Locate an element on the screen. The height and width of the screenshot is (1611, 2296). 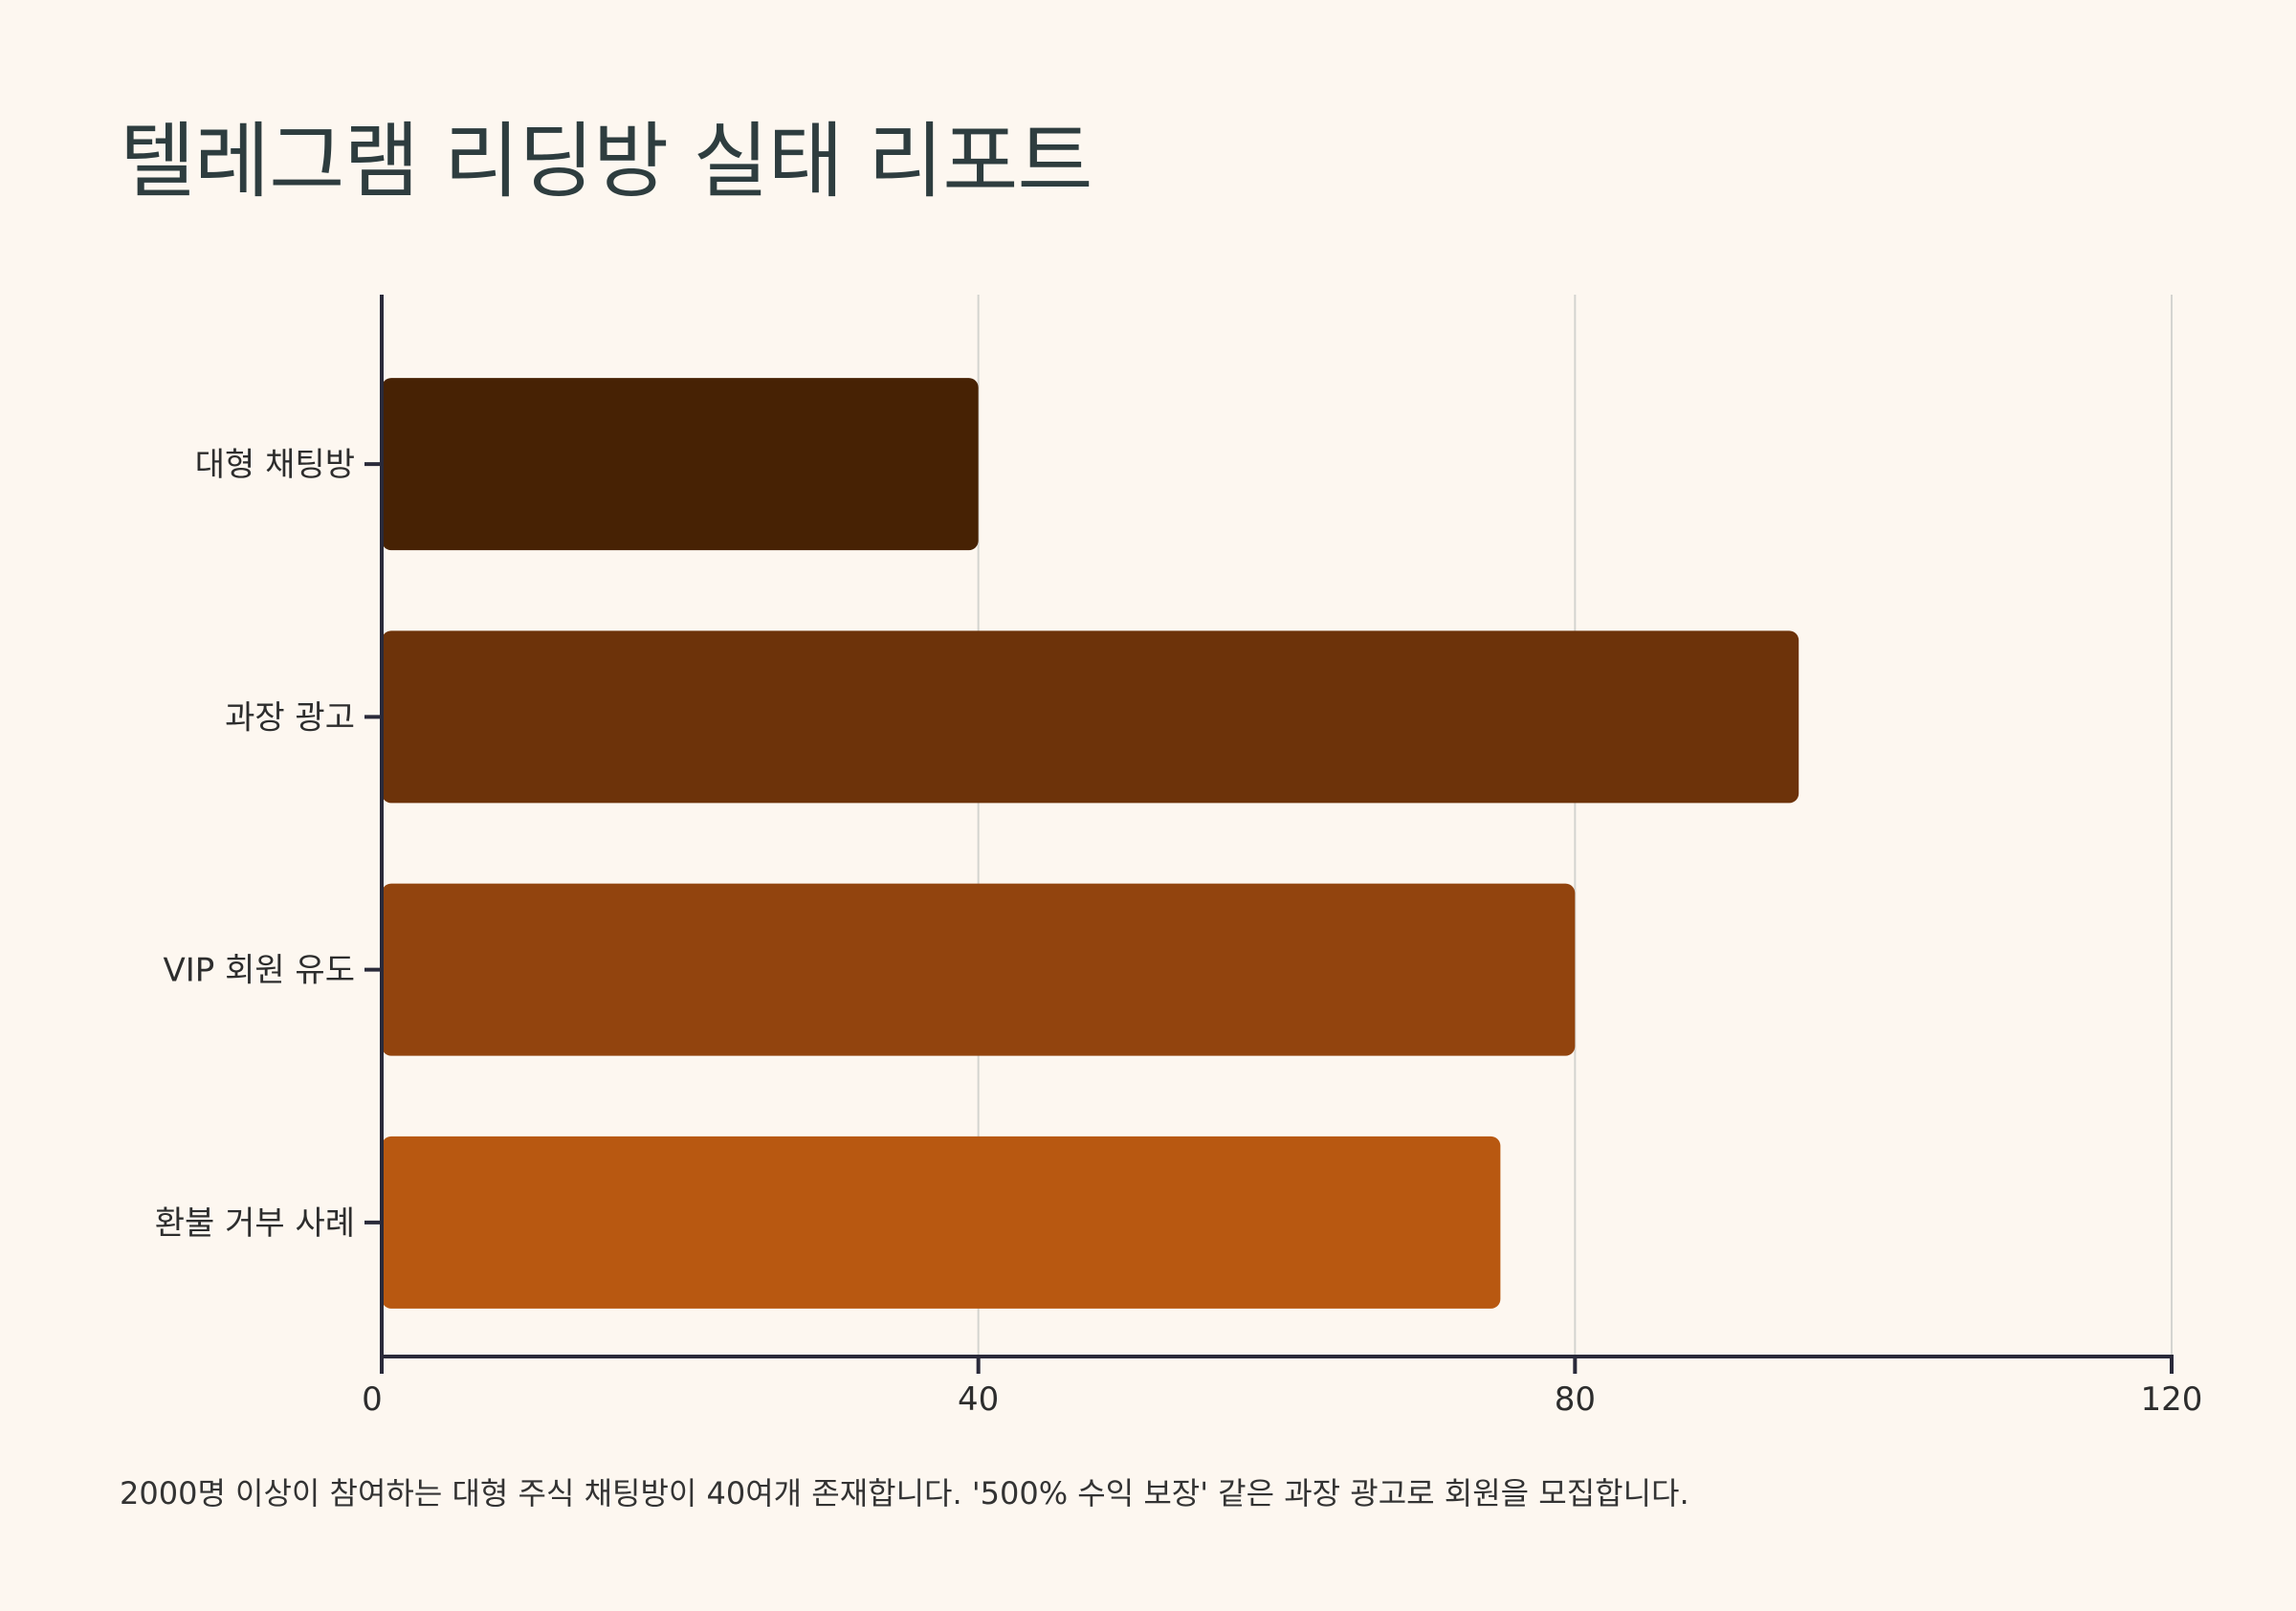
y-tick-label: 대형 채팅방 is located at coordinates (275, 465).